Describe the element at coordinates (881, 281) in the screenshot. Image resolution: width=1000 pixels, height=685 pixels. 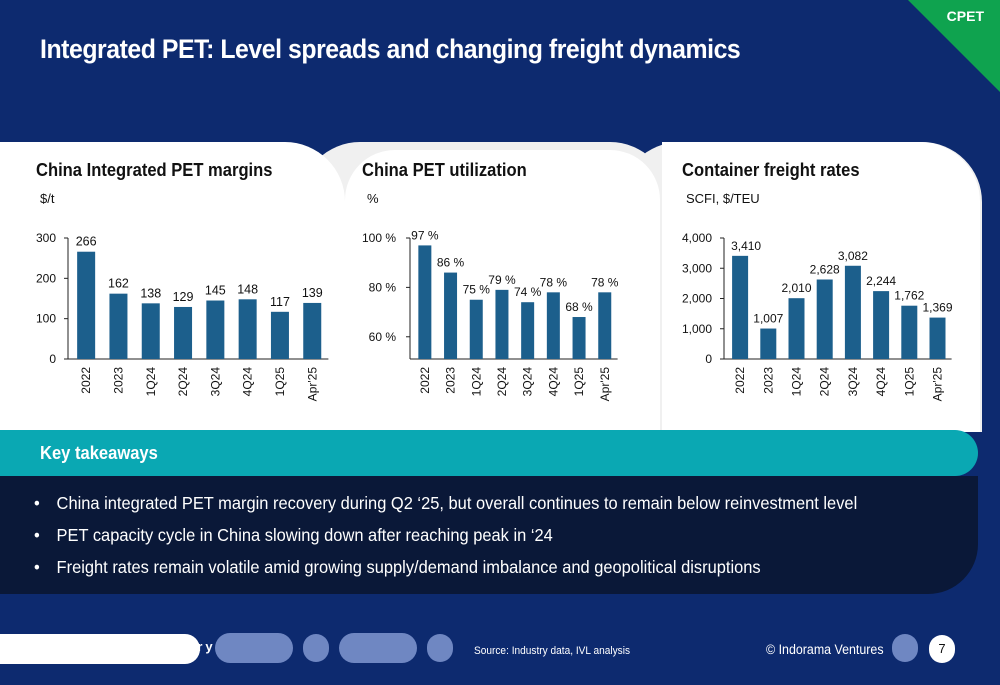
I see `data-label: 2,244` at that location.